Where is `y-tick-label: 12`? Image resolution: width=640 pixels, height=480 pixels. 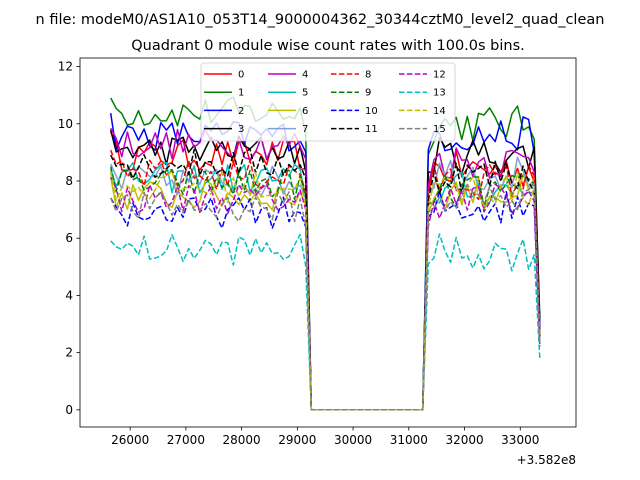
y-tick-label: 12 is located at coordinates (65, 67).